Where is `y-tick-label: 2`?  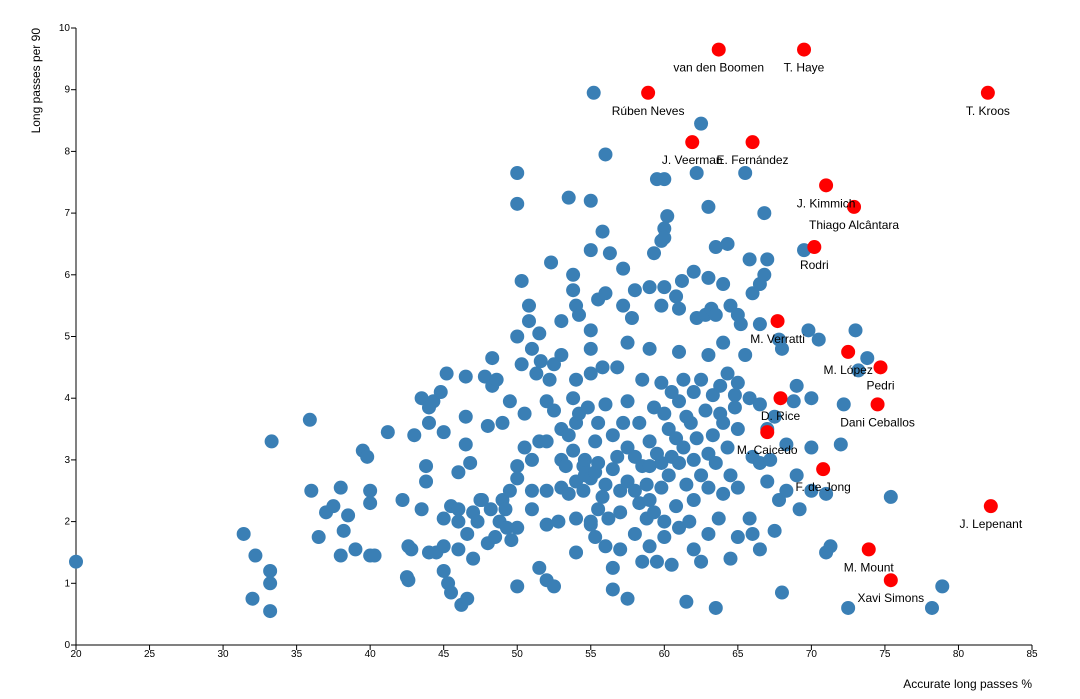
y-tick-label: 2 is located at coordinates (67, 522).